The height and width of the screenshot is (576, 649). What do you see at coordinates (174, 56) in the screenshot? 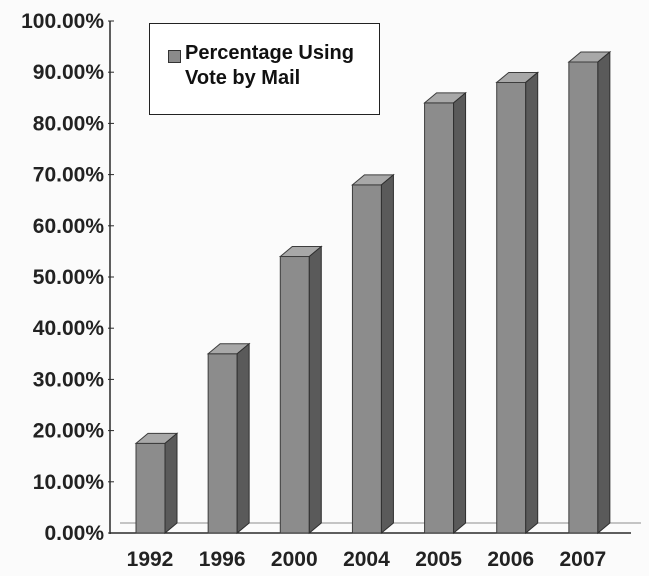
I see `legend-swatch` at bounding box center [174, 56].